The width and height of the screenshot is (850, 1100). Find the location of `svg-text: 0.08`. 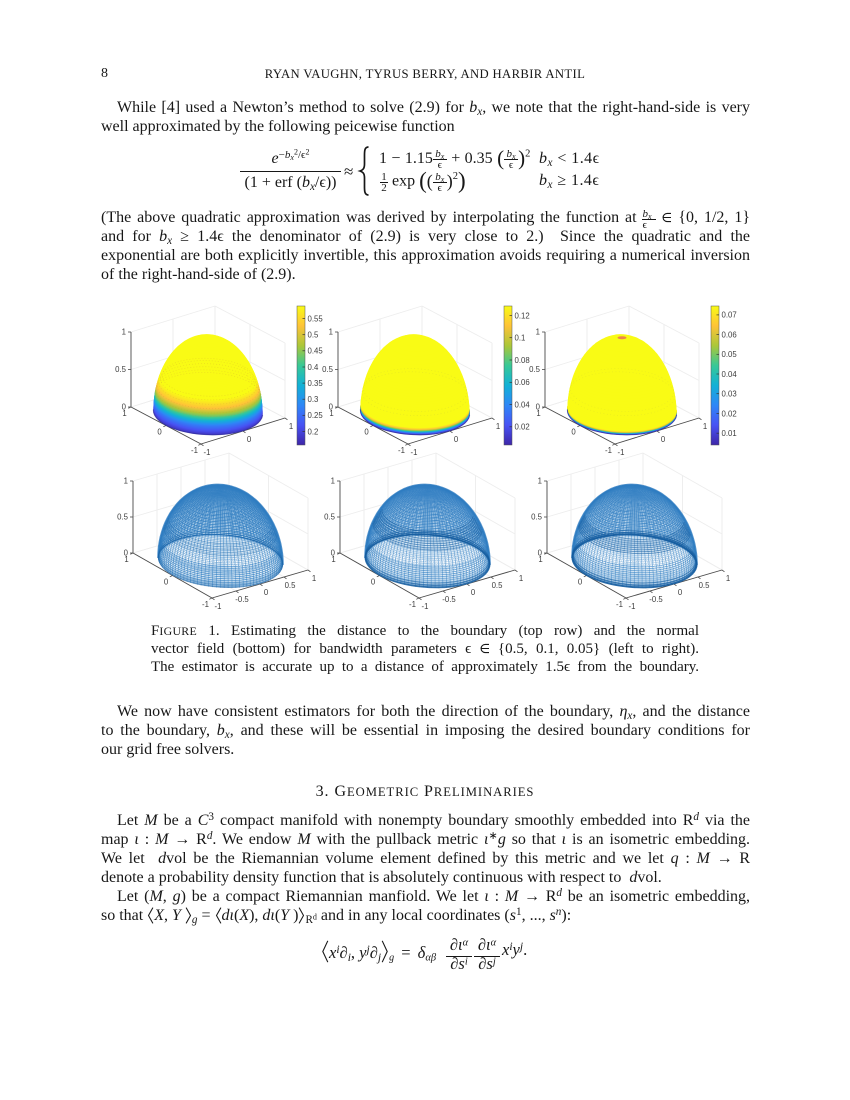

svg-text: 0.08 is located at coordinates (522, 360).